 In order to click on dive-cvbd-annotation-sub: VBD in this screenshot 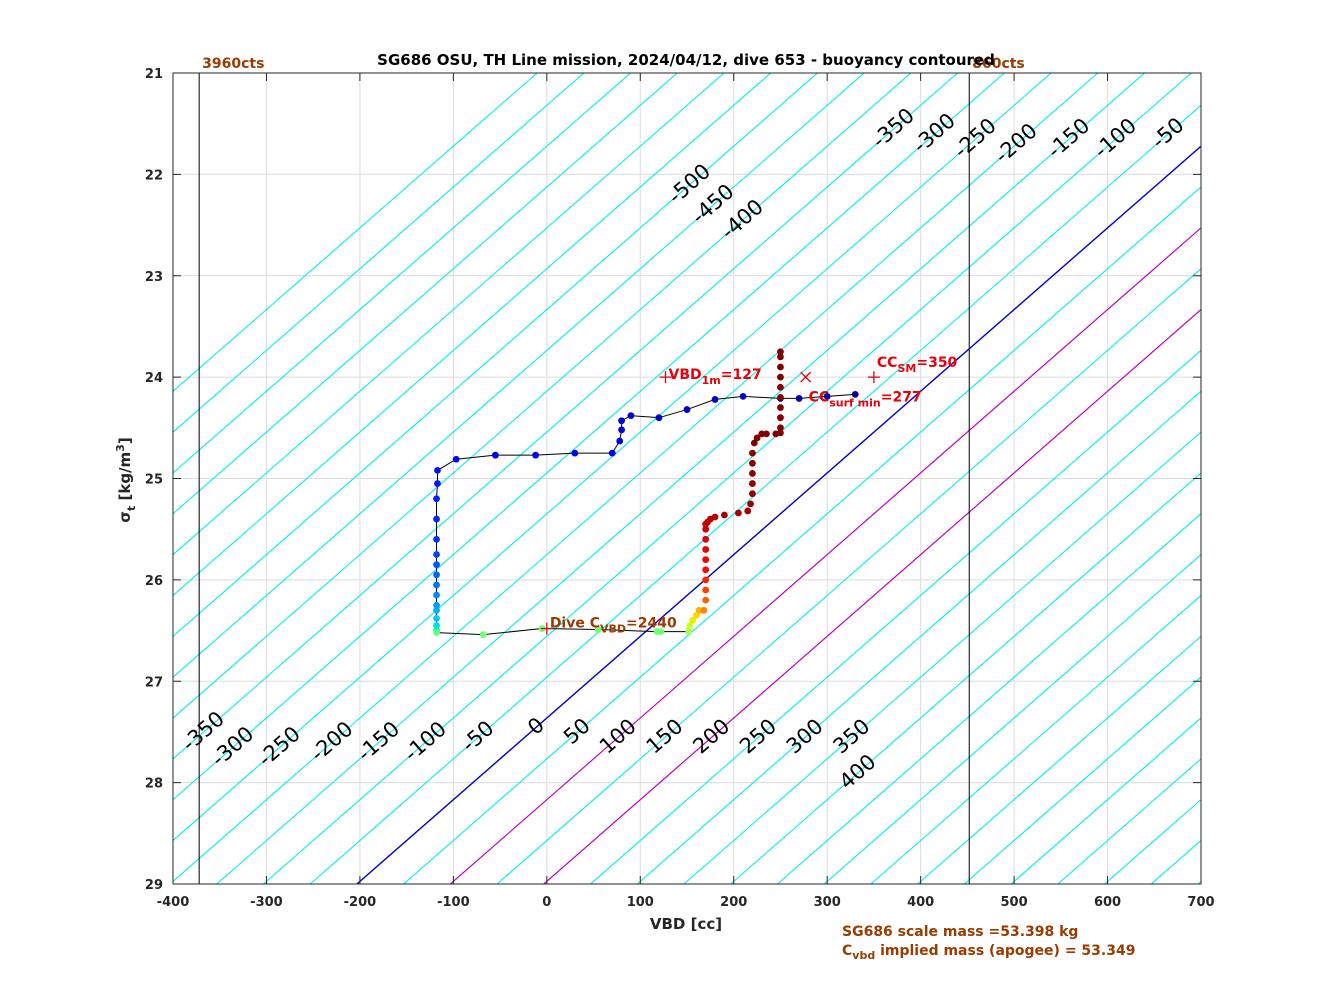, I will do `click(613, 628)`.